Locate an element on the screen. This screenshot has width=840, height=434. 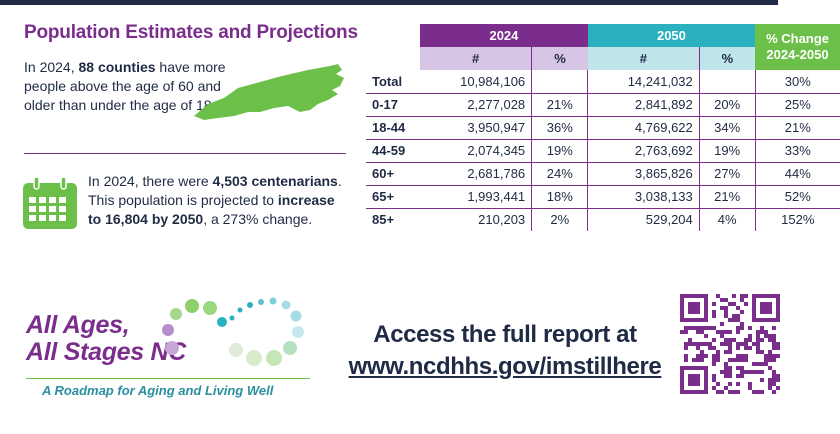
cell-2024-percent: 2% is located at coordinates (559, 219).